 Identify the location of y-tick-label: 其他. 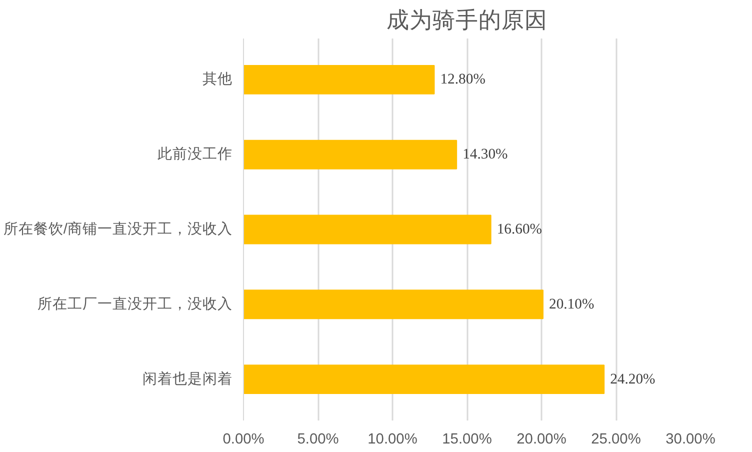
(217, 79).